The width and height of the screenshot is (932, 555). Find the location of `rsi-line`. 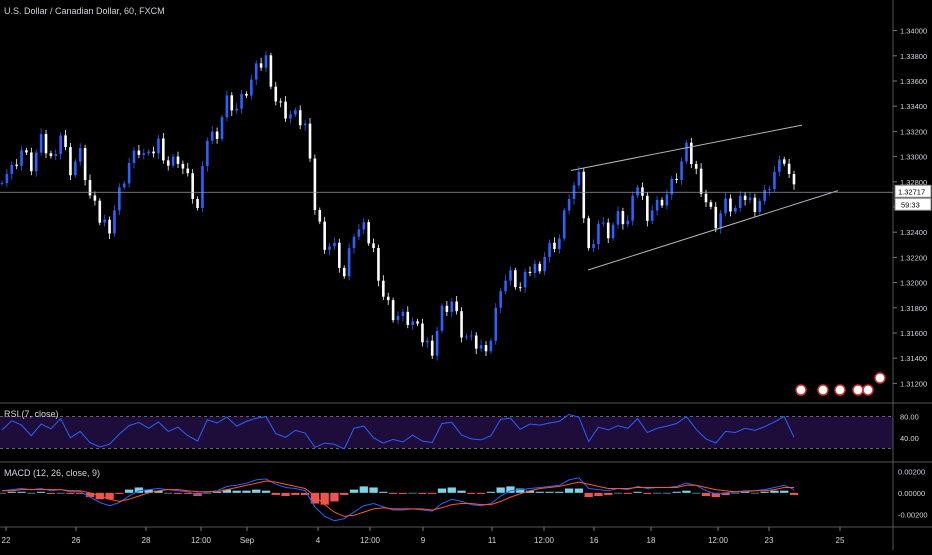

rsi-line is located at coordinates (398, 431).